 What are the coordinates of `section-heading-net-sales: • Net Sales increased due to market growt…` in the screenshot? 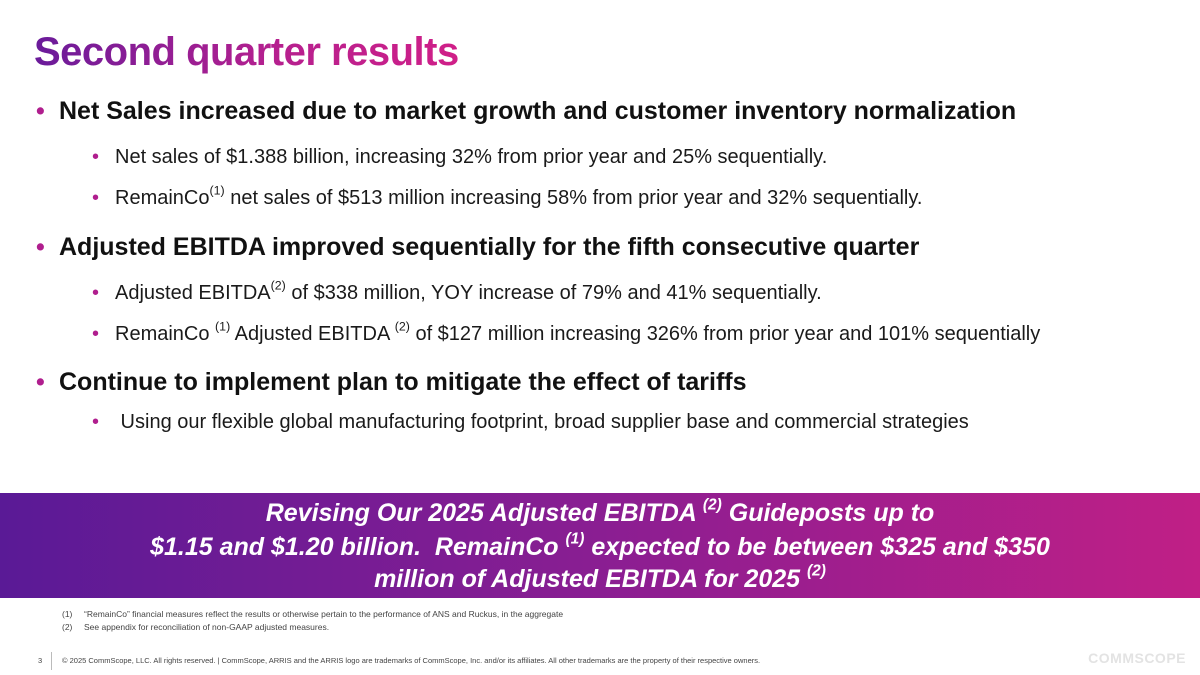 It's located at (526, 111).